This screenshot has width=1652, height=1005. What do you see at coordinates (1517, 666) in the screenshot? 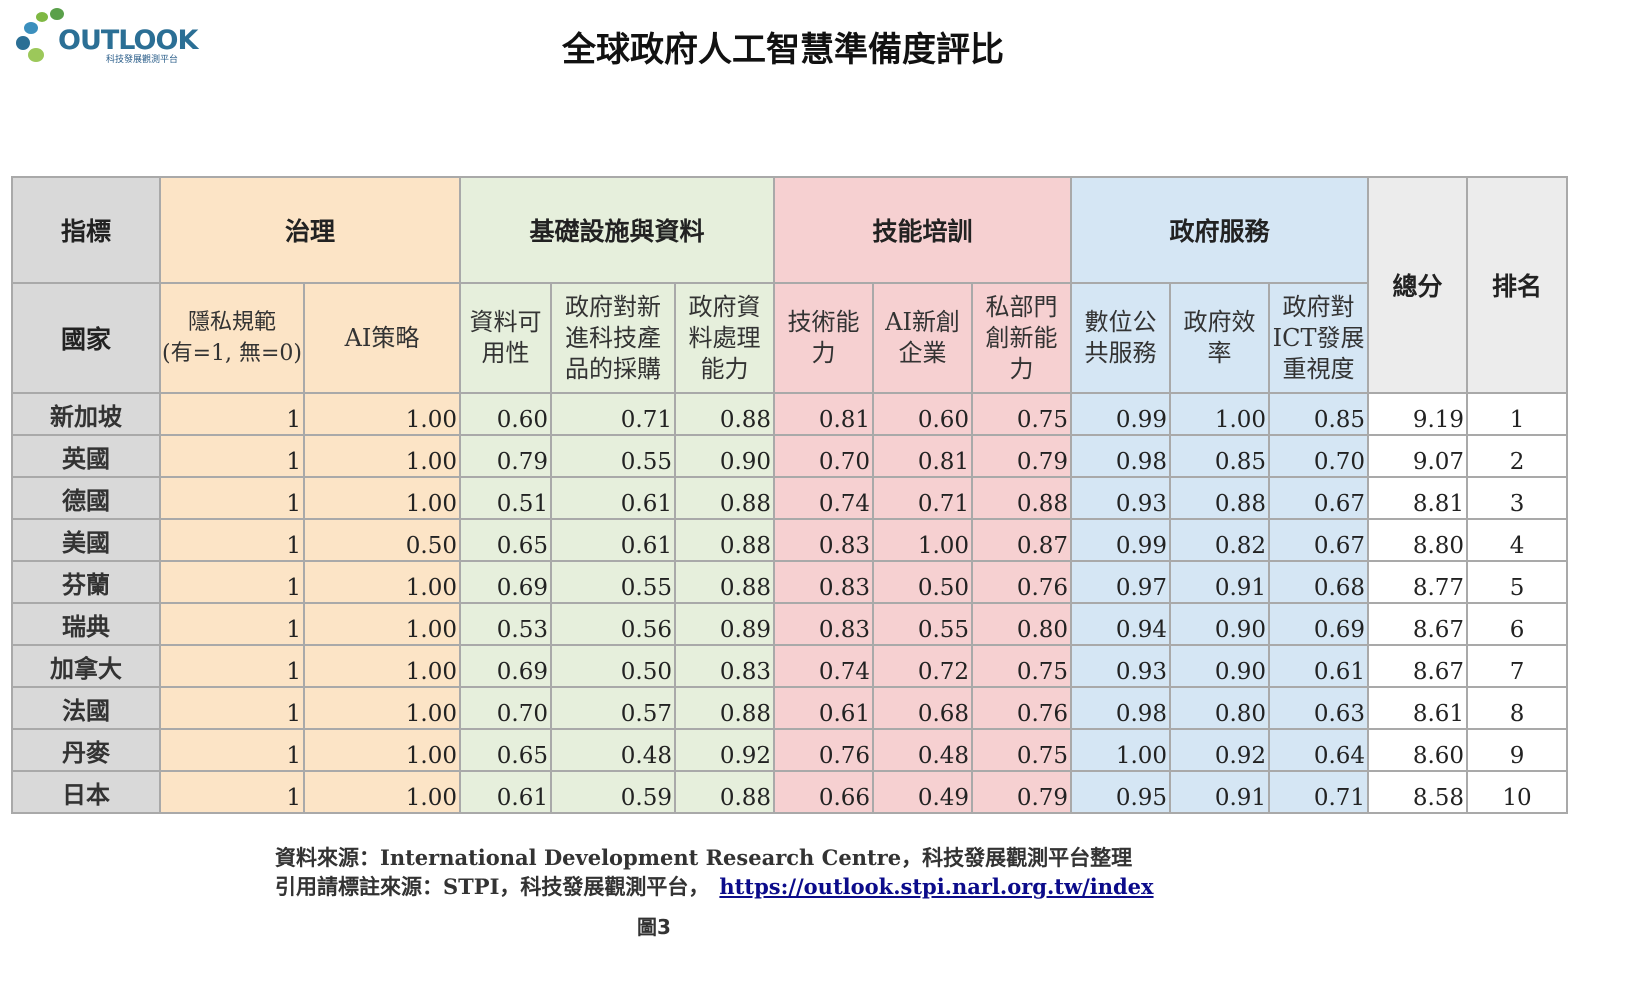
I see `rank-cell: 7` at bounding box center [1517, 666].